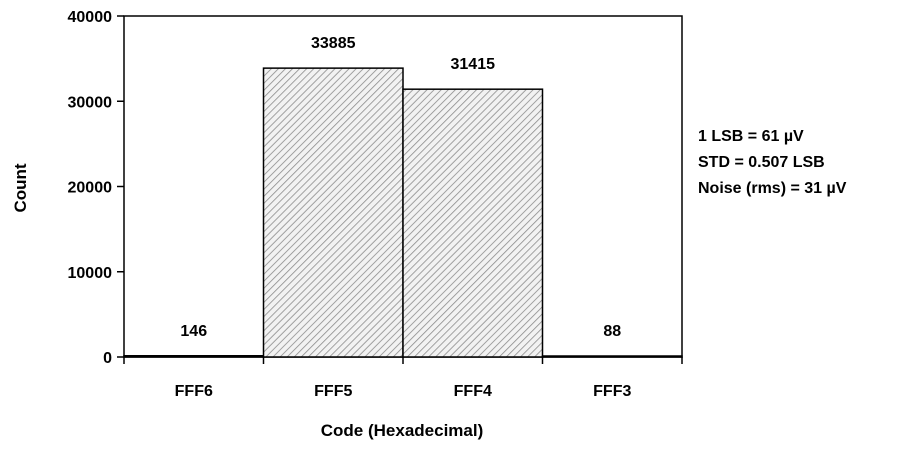  I want to click on data-label-fff5: 33885, so click(333, 43).